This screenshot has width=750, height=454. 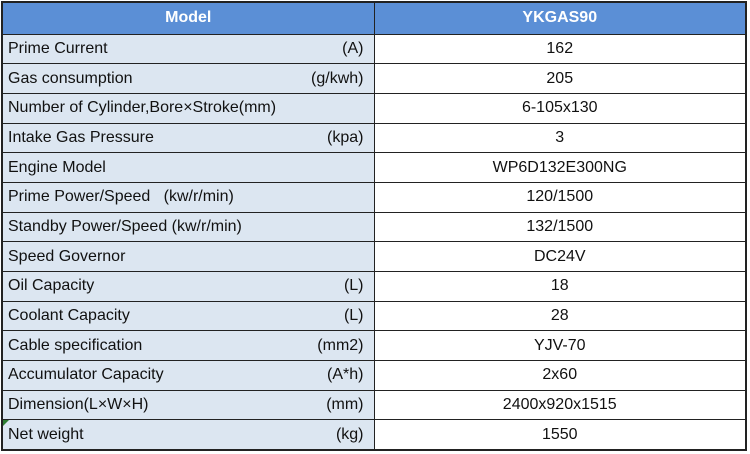 I want to click on spec-row: Prime Power/Speed (kw/r/min) 120/1500, so click(x=374, y=197).